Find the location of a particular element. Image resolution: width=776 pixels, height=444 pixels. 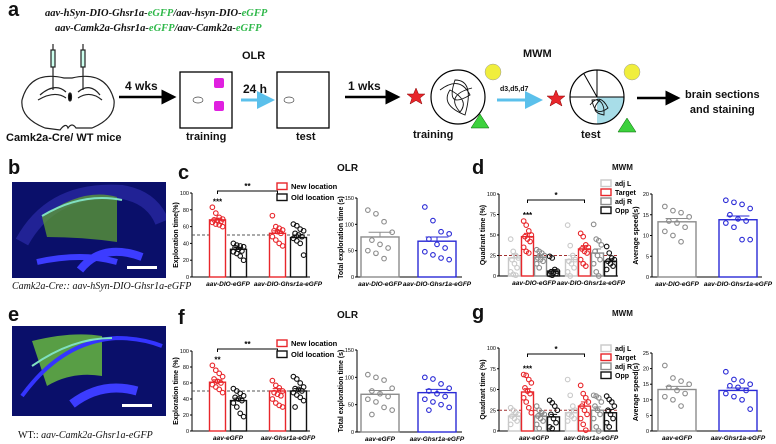

x-tick-label: aav-DIO-Ghsr1a-eGFP is located at coordinates (288, 284).